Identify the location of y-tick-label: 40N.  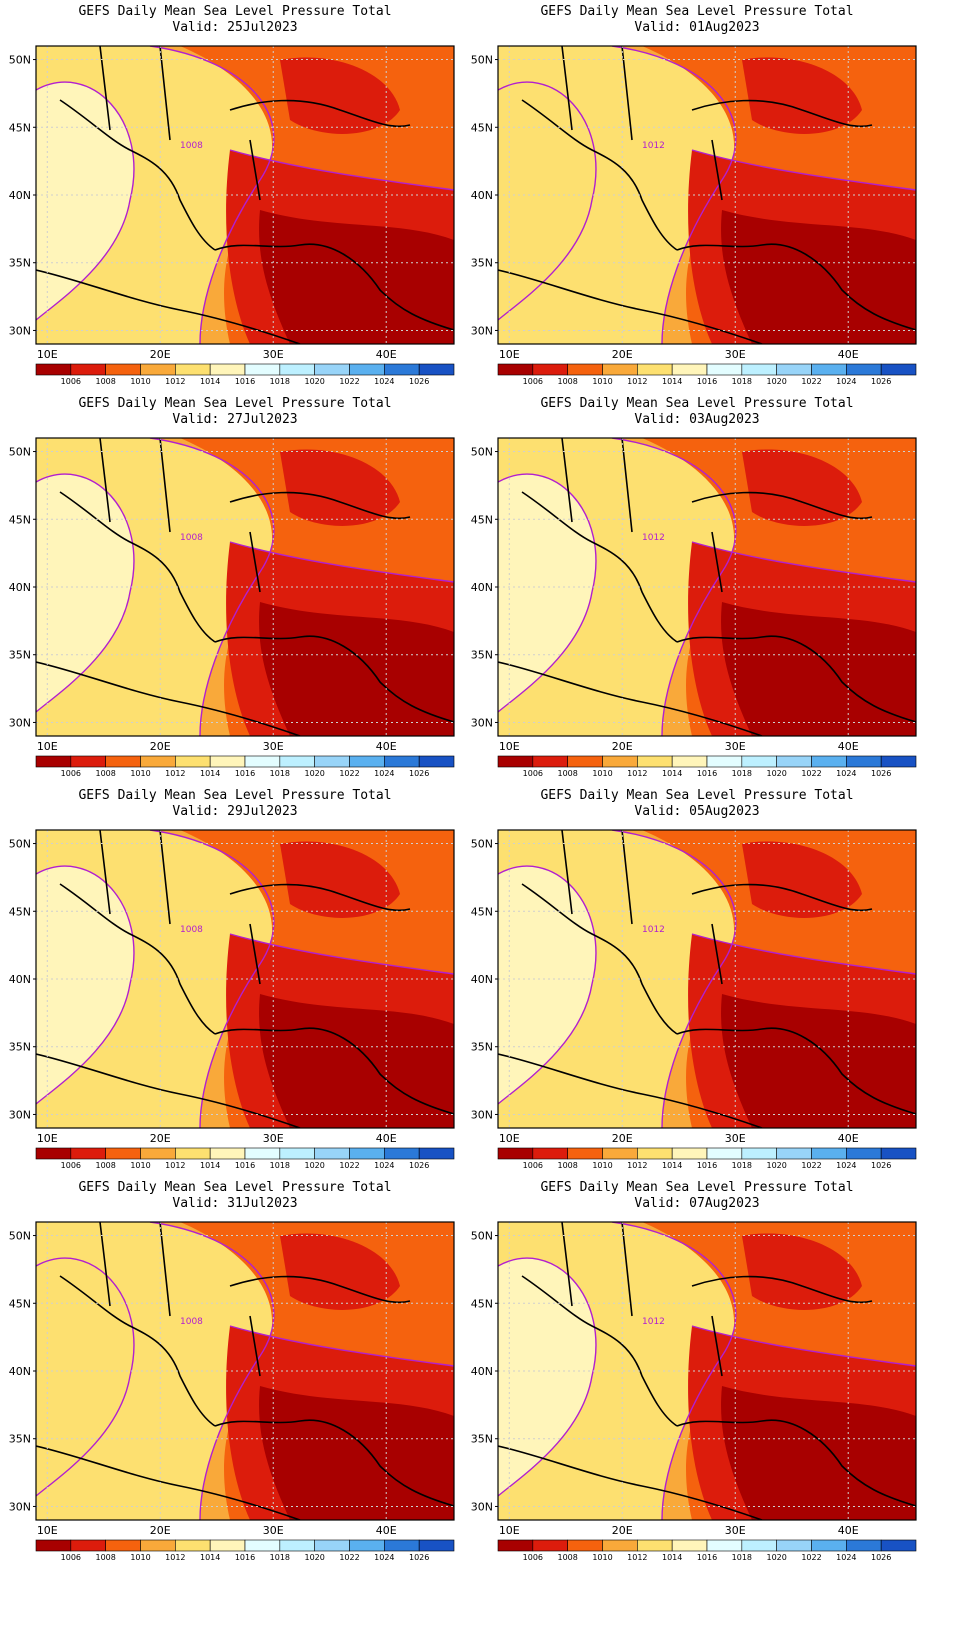
(20, 195).